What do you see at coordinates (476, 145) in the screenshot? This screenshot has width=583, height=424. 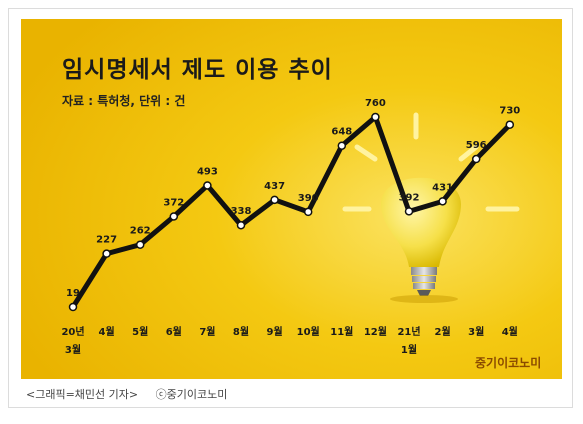 I see `data-label: 596` at bounding box center [476, 145].